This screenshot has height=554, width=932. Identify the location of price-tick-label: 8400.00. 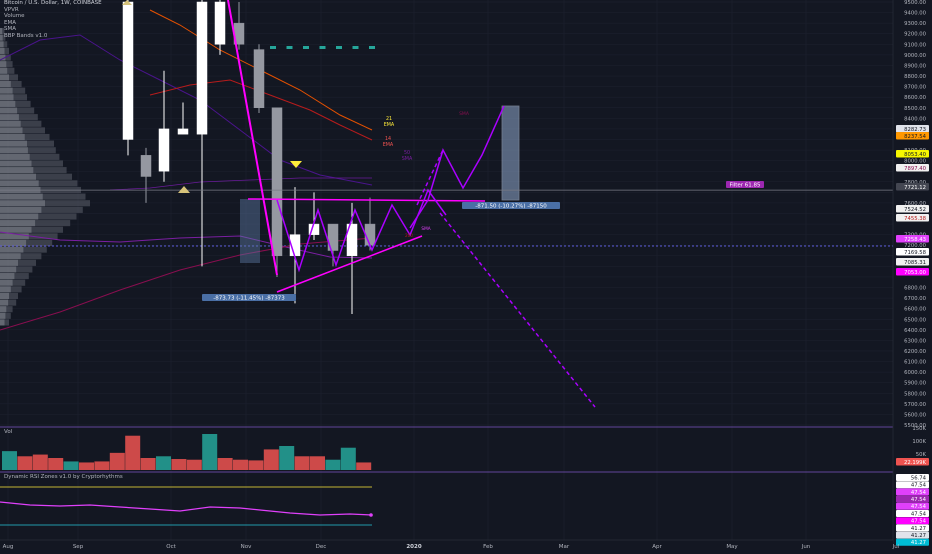
(915, 119).